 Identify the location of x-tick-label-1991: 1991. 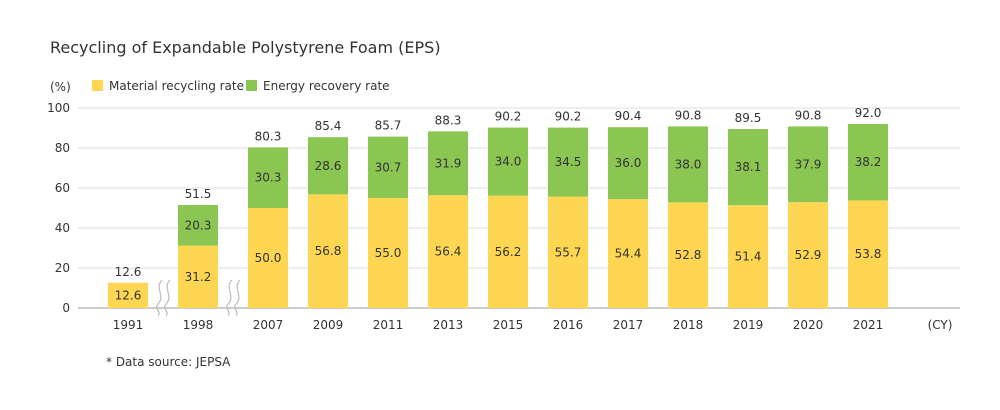
(128, 325).